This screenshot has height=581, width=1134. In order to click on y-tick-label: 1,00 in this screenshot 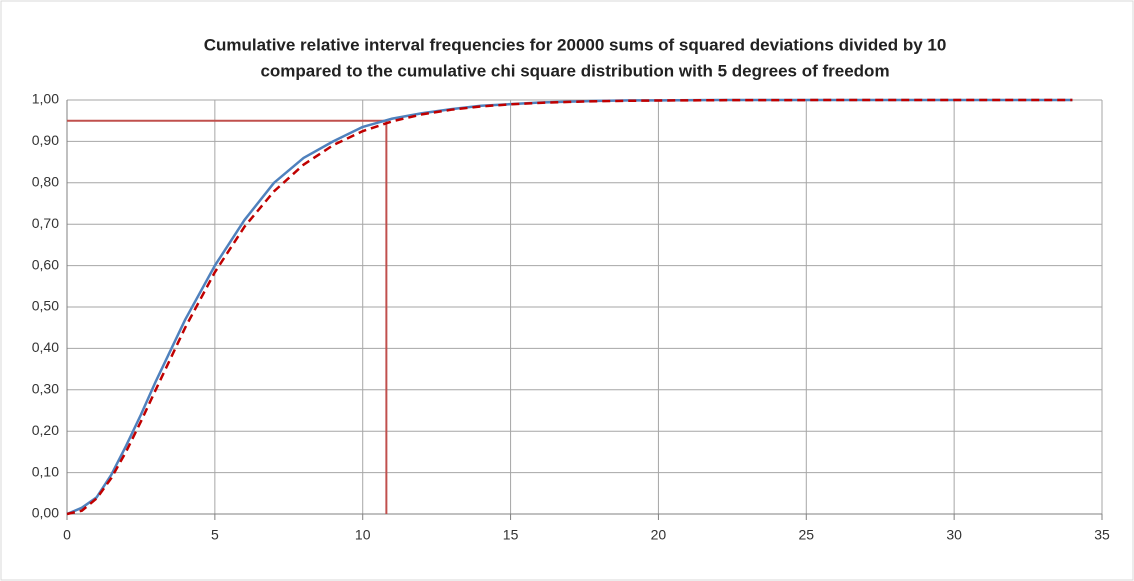, I will do `click(45, 99)`.